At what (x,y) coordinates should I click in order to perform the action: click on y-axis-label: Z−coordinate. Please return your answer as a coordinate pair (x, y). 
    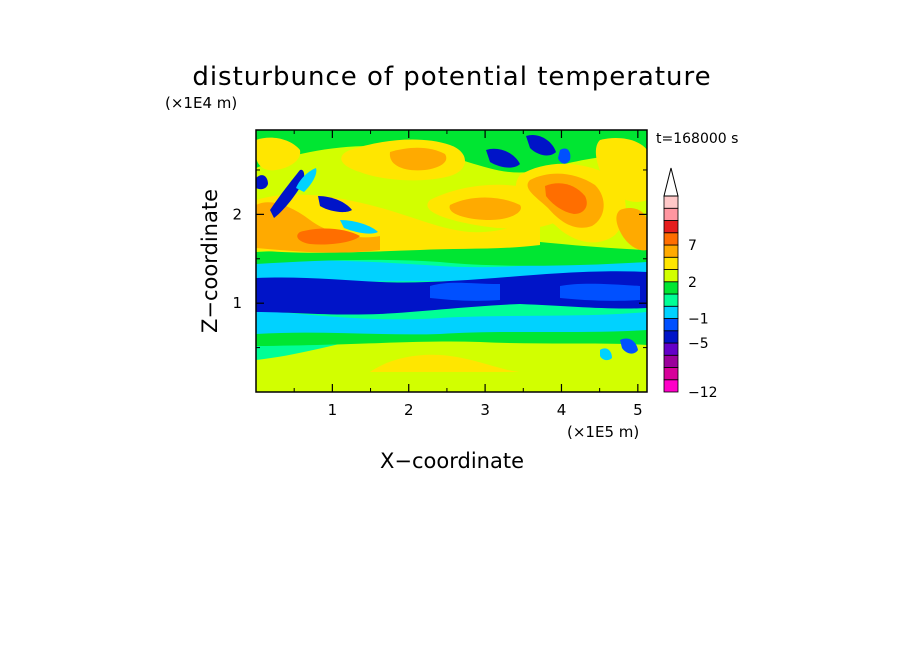
    Looking at the image, I should click on (210, 261).